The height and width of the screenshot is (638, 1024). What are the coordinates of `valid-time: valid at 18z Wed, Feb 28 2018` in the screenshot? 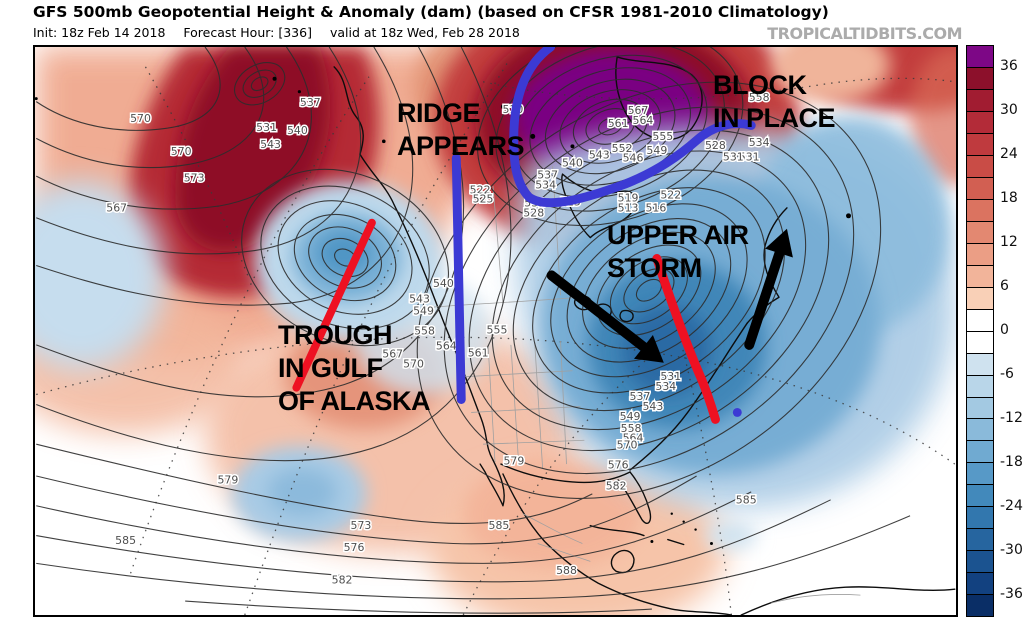 It's located at (424, 32).